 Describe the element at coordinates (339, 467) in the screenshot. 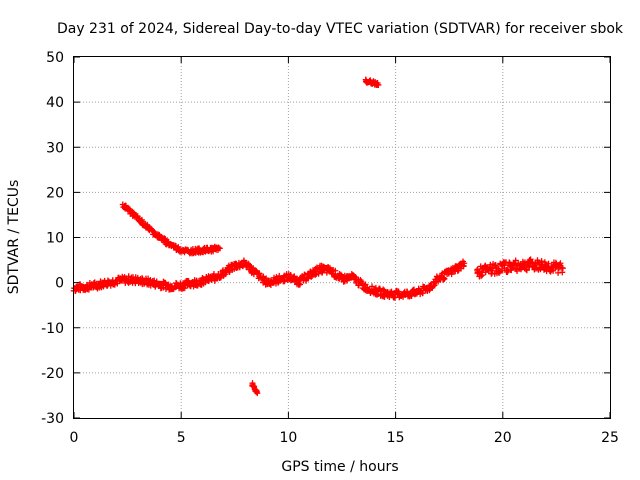

I see `x-axis-label: GPS time / hours` at that location.